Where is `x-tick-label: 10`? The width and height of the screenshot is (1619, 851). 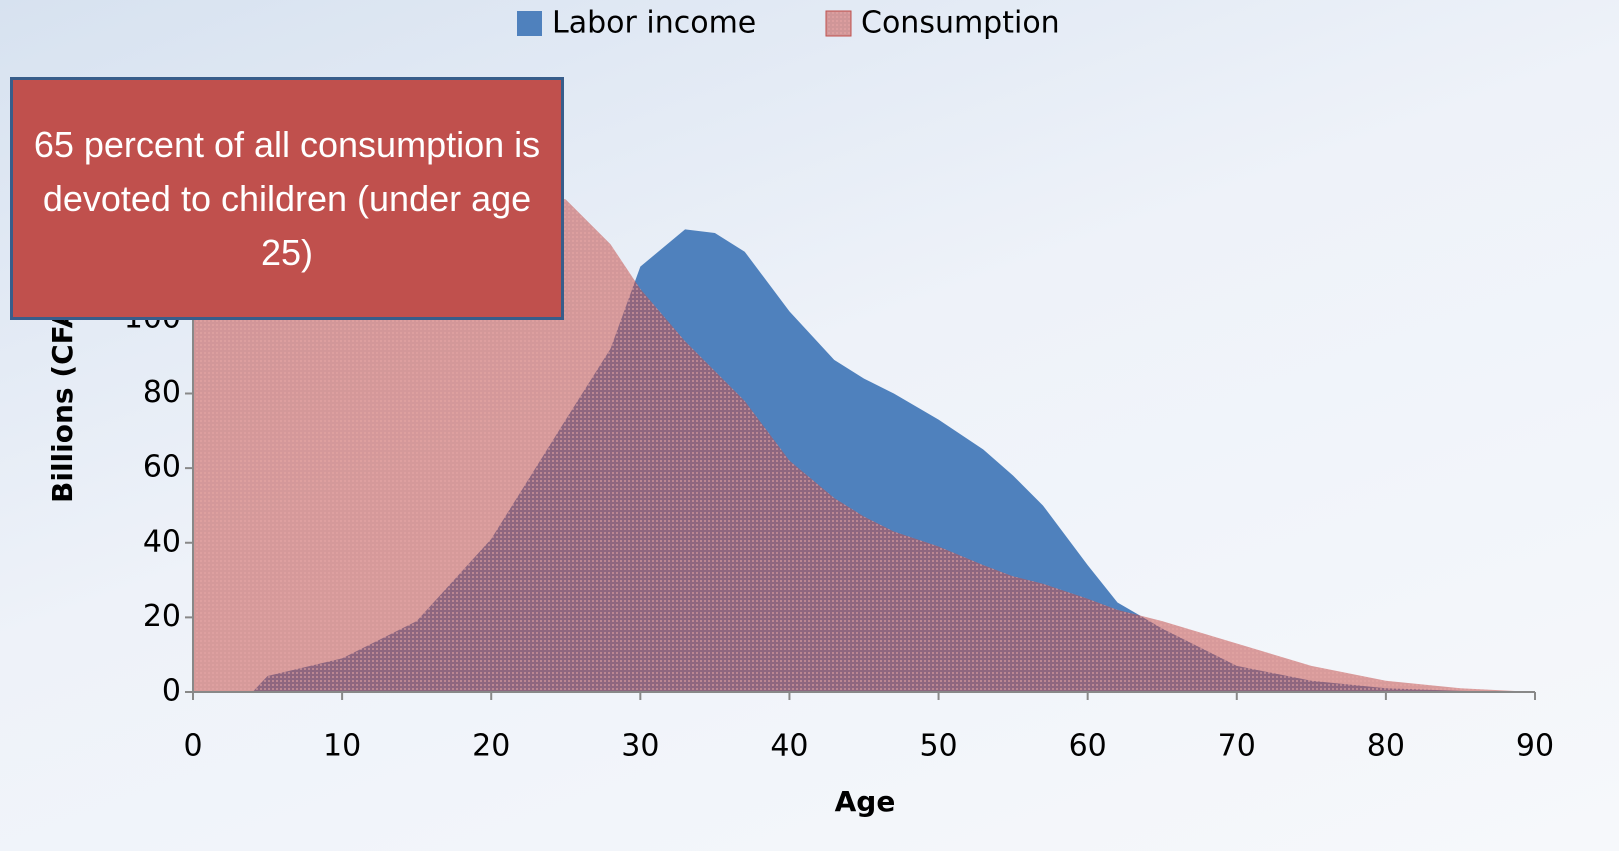 x-tick-label: 10 is located at coordinates (342, 746).